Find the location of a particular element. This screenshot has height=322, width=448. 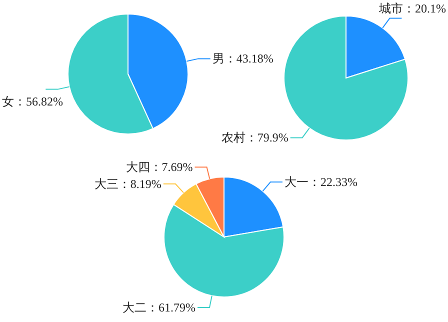

slice-label: 大三 is located at coordinates (106, 183).